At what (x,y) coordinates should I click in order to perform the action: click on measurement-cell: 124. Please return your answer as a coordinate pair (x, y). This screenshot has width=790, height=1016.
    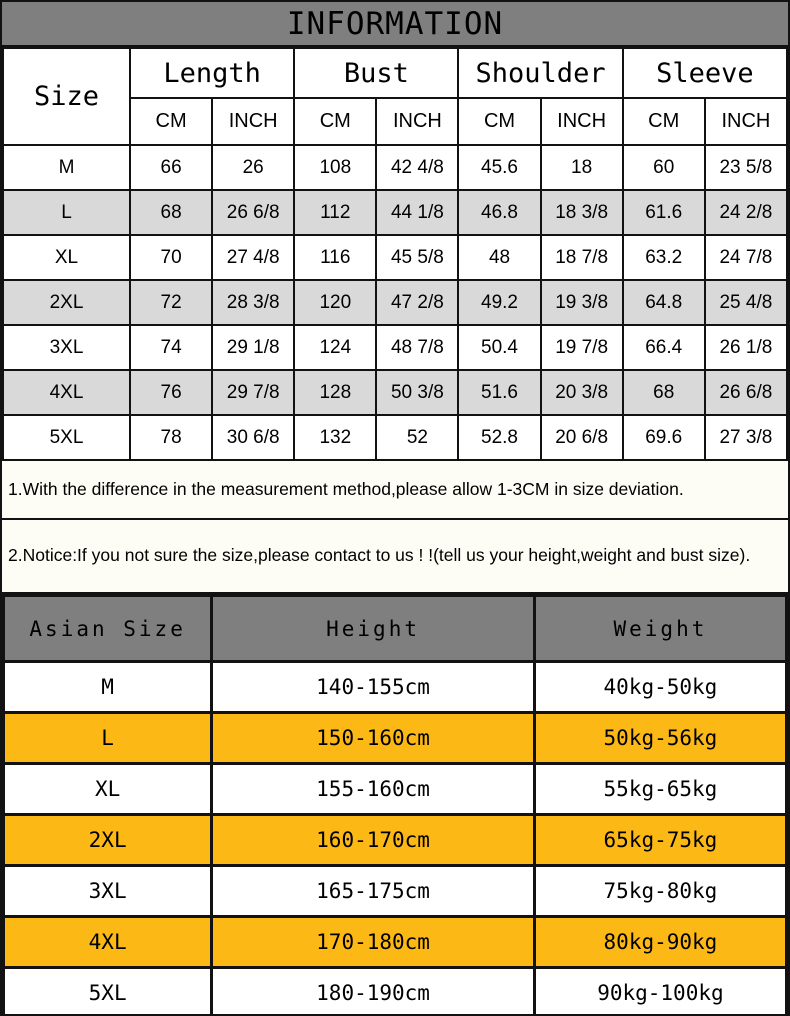
    Looking at the image, I should click on (335, 347).